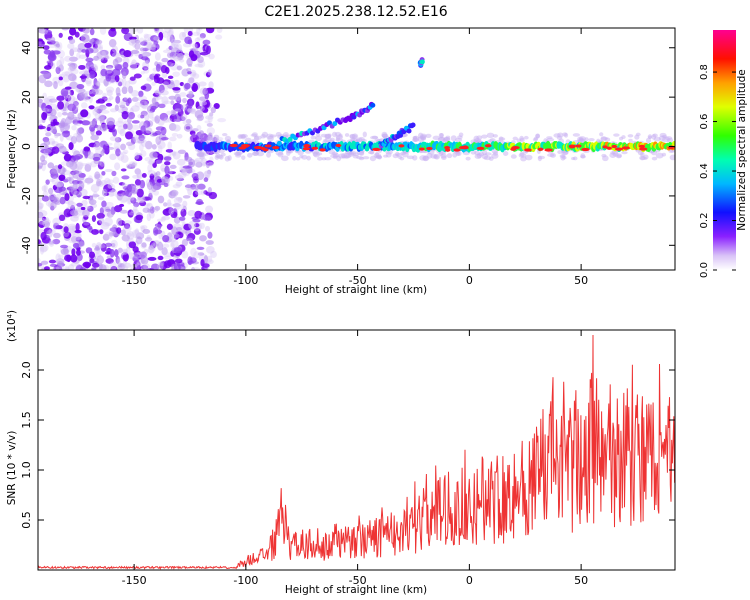  What do you see at coordinates (12, 468) in the screenshot?
I see `snr-y-label: SNR (10 * v/v)` at bounding box center [12, 468].